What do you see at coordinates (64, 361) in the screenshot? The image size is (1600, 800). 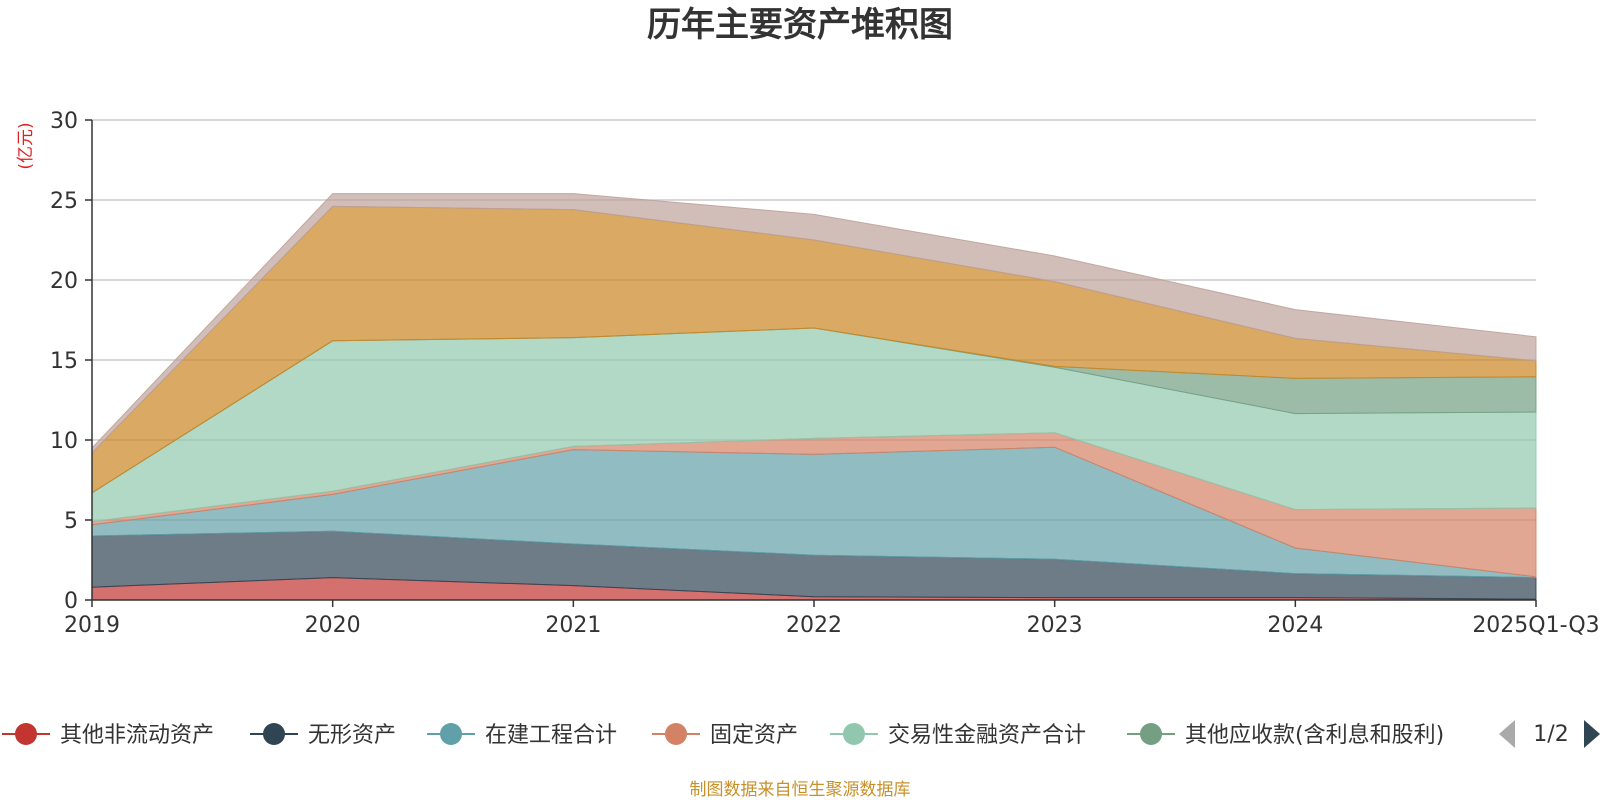 I see `y-tick-label: 15` at bounding box center [64, 361].